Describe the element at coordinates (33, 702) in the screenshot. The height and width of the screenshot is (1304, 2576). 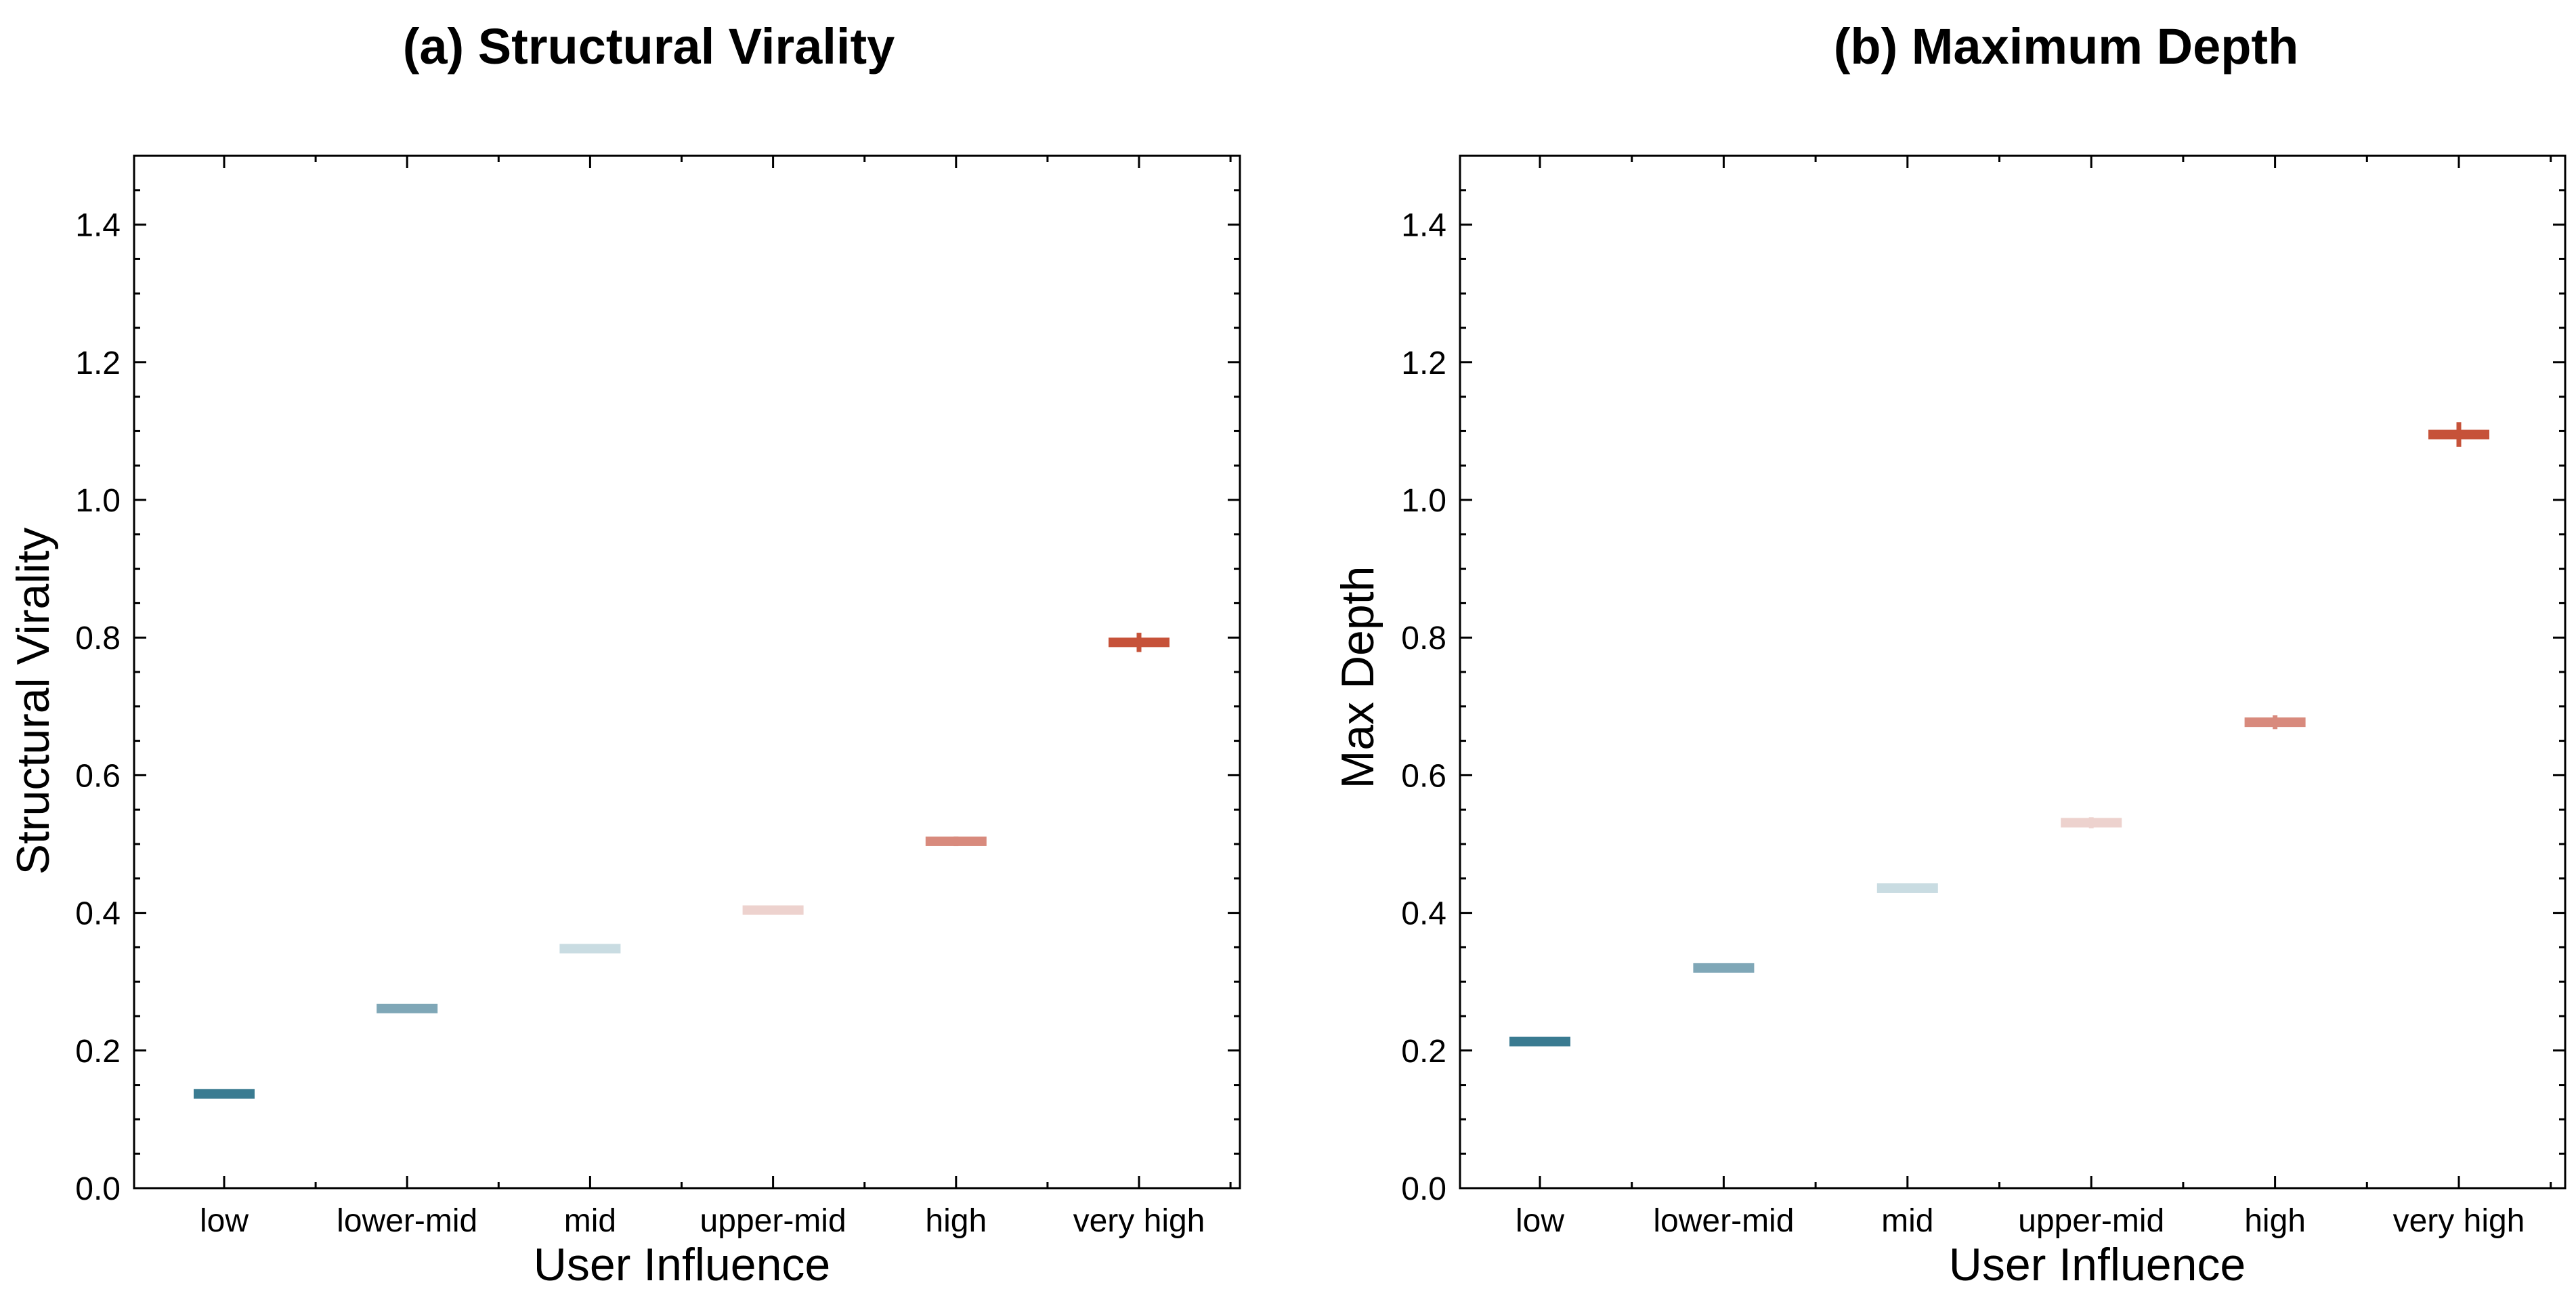
I see `y-axis-label: Structural Virality` at that location.